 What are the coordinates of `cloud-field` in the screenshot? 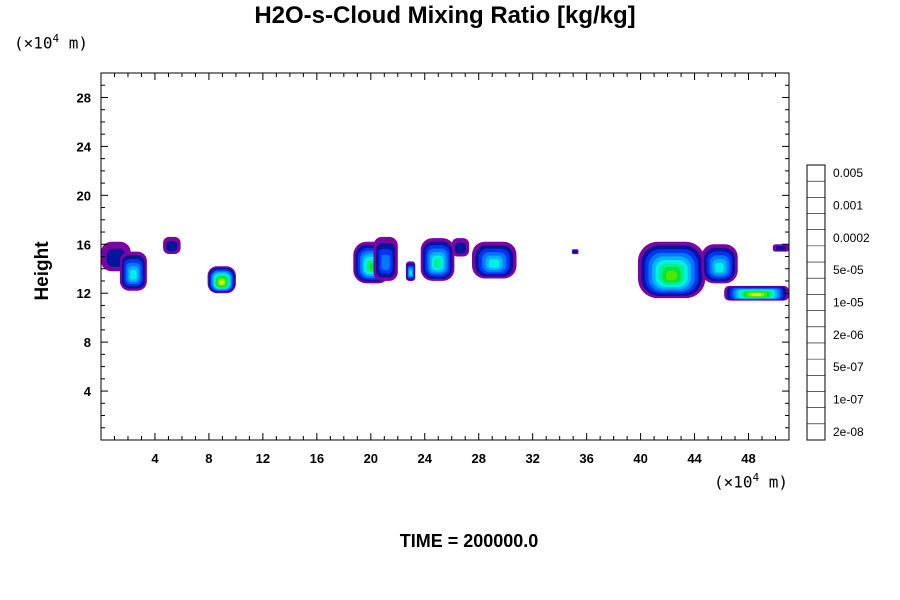 It's located at (445, 268).